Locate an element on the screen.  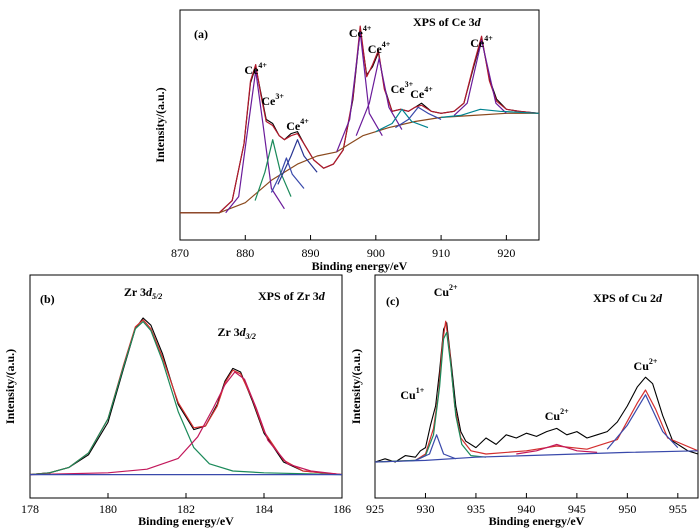
x-tick-label: 890 is located at coordinates (311, 253).